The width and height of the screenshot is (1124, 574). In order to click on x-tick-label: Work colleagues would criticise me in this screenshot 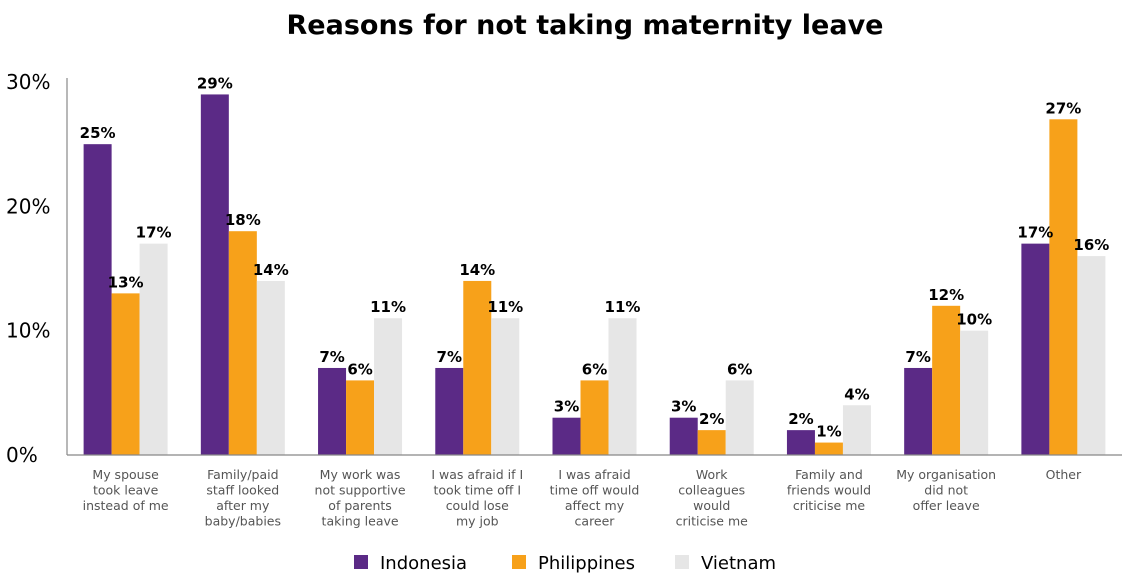, I will do `click(712, 498)`.